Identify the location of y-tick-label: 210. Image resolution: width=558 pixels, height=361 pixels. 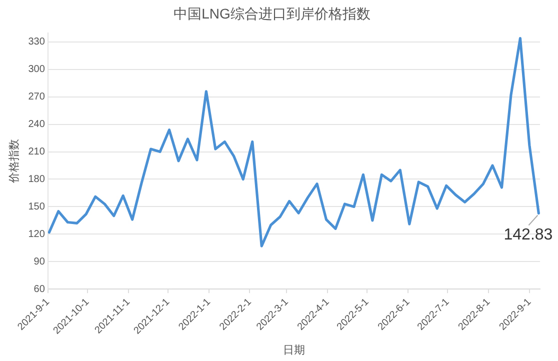
(37, 152).